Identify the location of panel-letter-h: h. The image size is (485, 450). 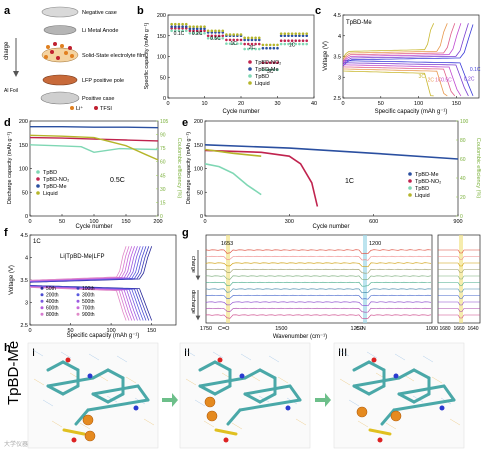
(7, 348).